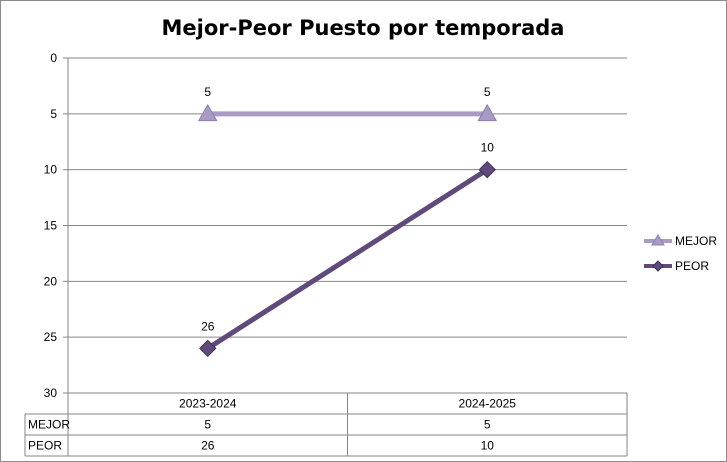 Image resolution: width=727 pixels, height=462 pixels. What do you see at coordinates (488, 404) in the screenshot?
I see `x-tick-label: 2024-2025` at bounding box center [488, 404].